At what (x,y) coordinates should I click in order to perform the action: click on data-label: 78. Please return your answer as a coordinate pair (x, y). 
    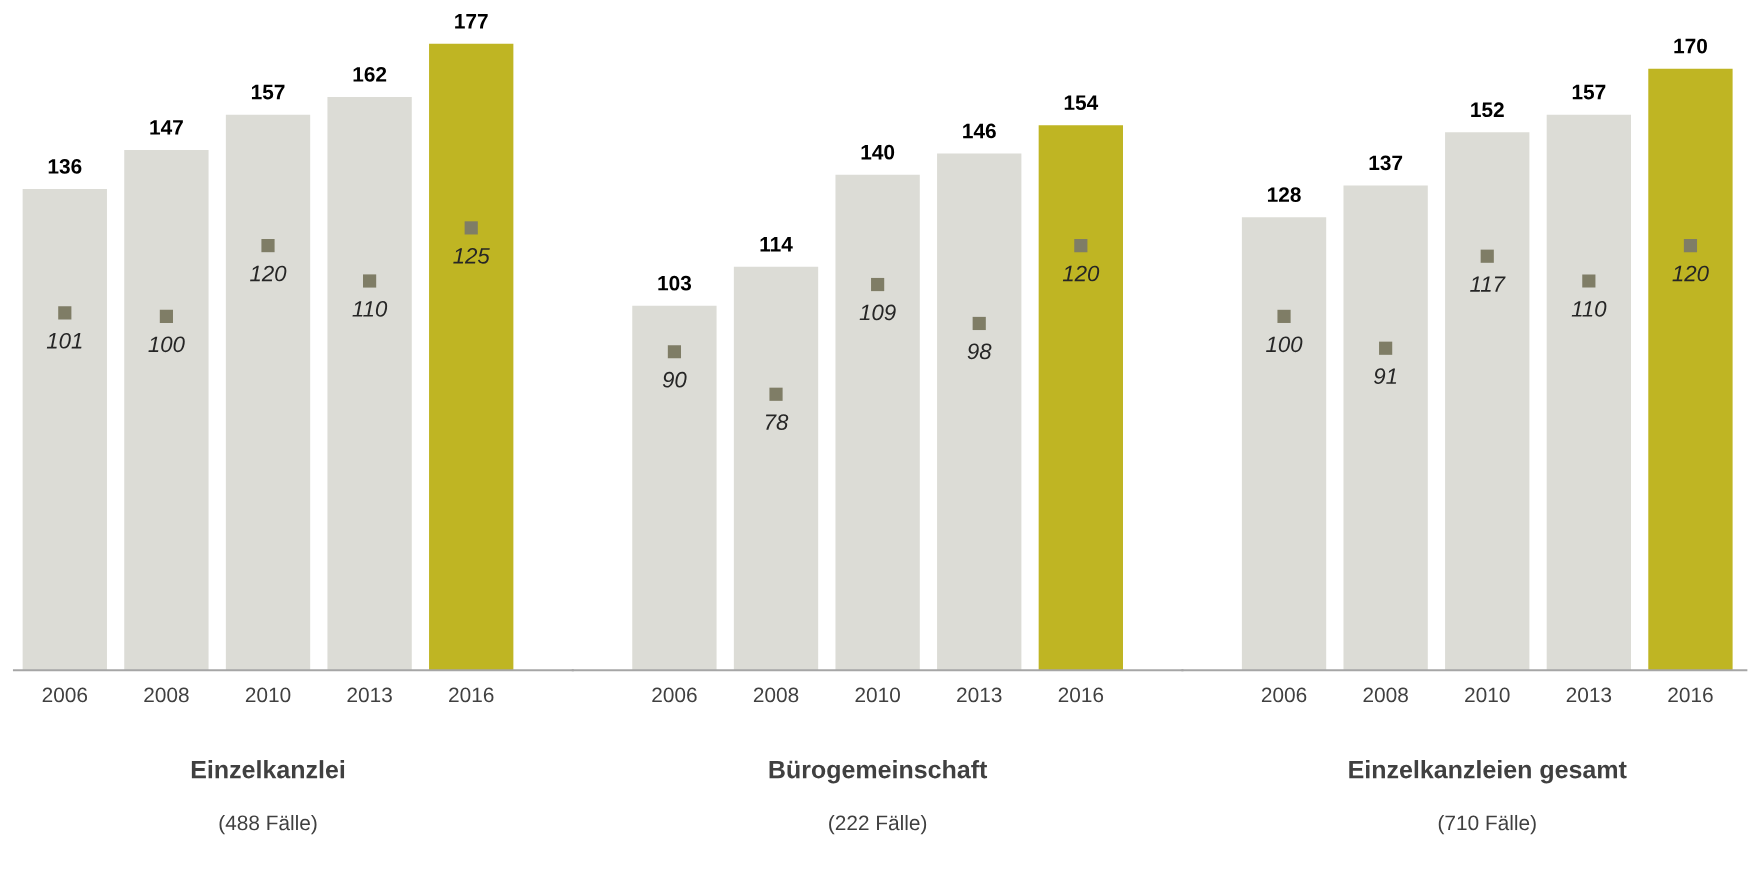
    Looking at the image, I should click on (777, 422).